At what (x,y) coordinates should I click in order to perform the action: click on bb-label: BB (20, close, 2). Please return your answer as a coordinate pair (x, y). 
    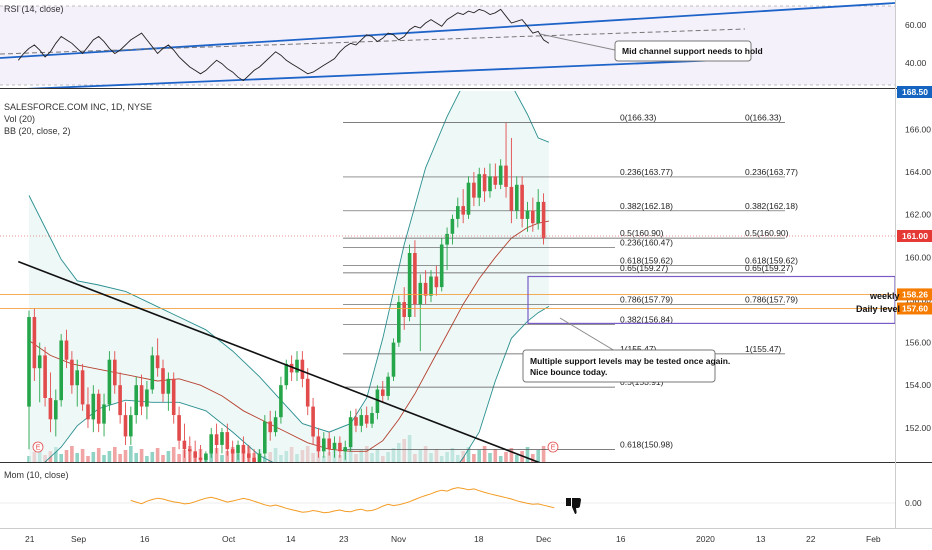
    Looking at the image, I should click on (37, 131).